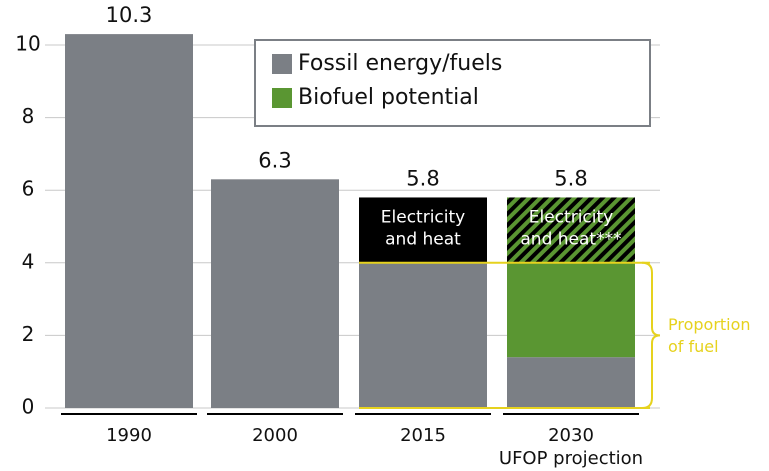 This screenshot has width=769, height=471. Describe the element at coordinates (388, 97) in the screenshot. I see `legend-label: Biofuel potential` at that location.